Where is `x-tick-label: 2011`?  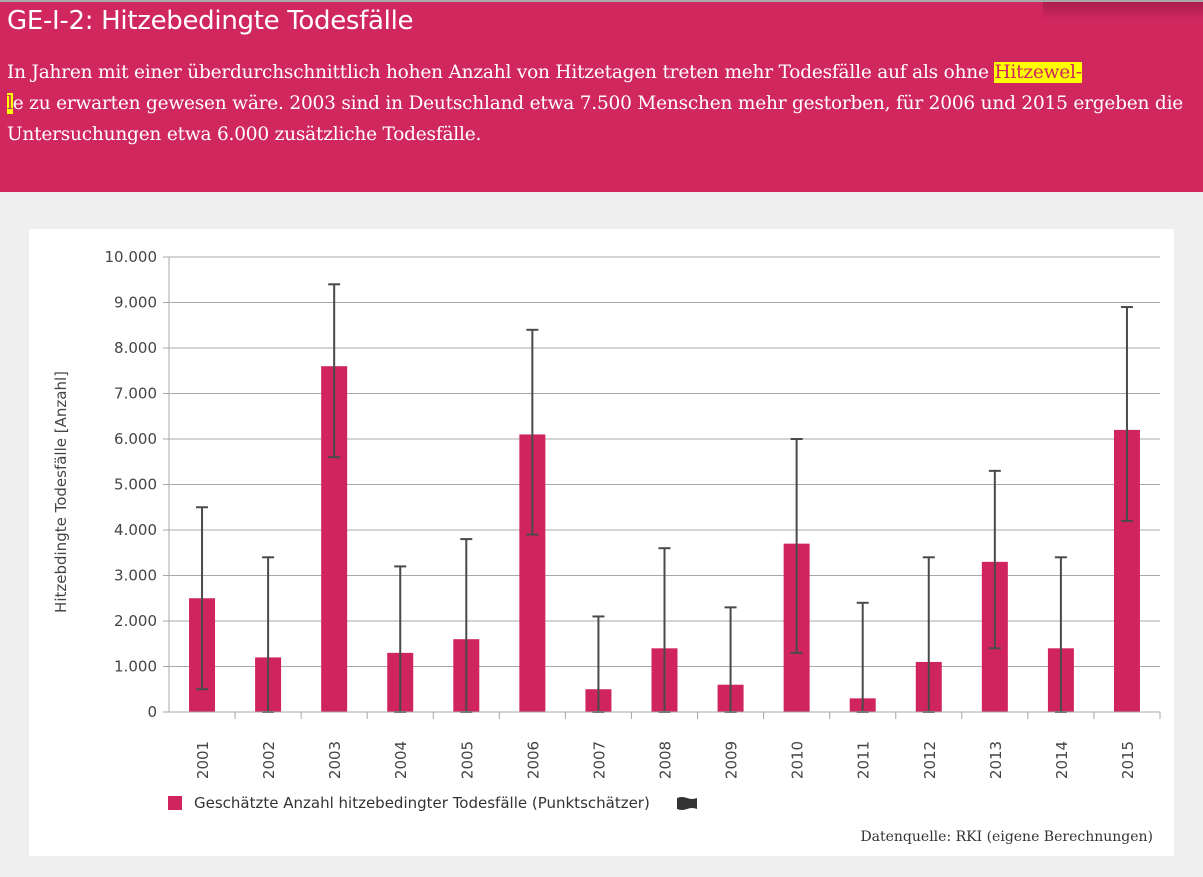
x-tick-label: 2011 is located at coordinates (864, 760).